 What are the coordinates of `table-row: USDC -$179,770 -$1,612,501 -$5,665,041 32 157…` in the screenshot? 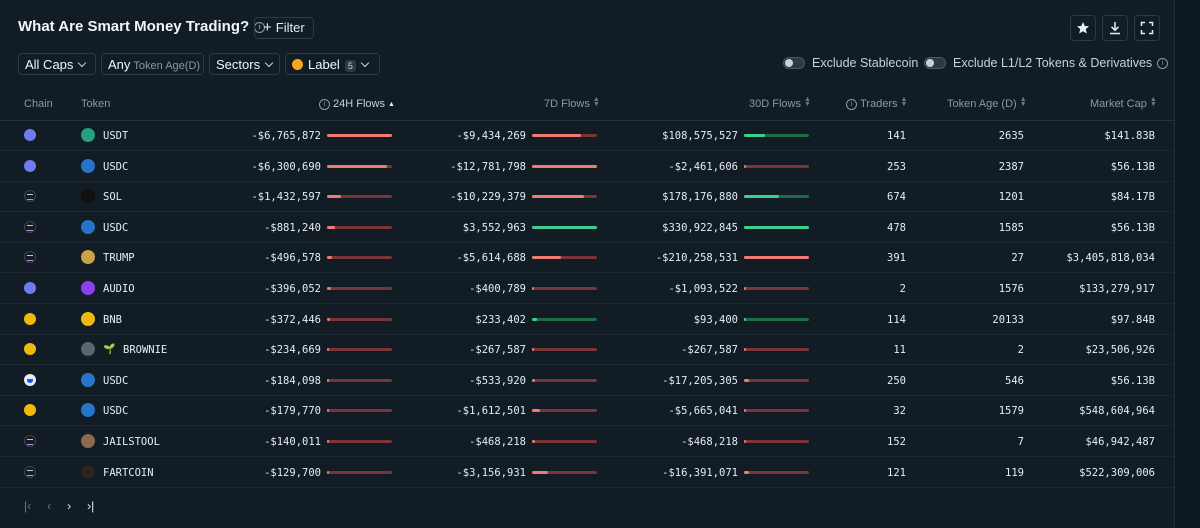 It's located at (587, 411).